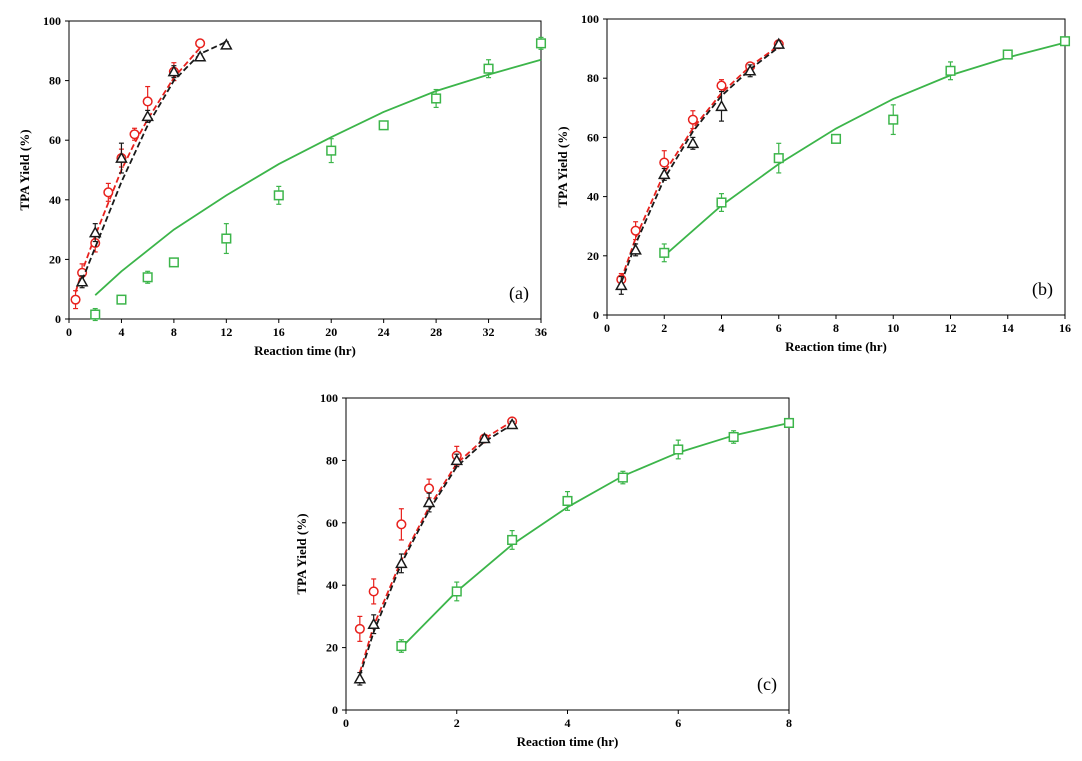 Image resolution: width=1082 pixels, height=761 pixels. I want to click on x-tick-label: 8, so click(174, 332).